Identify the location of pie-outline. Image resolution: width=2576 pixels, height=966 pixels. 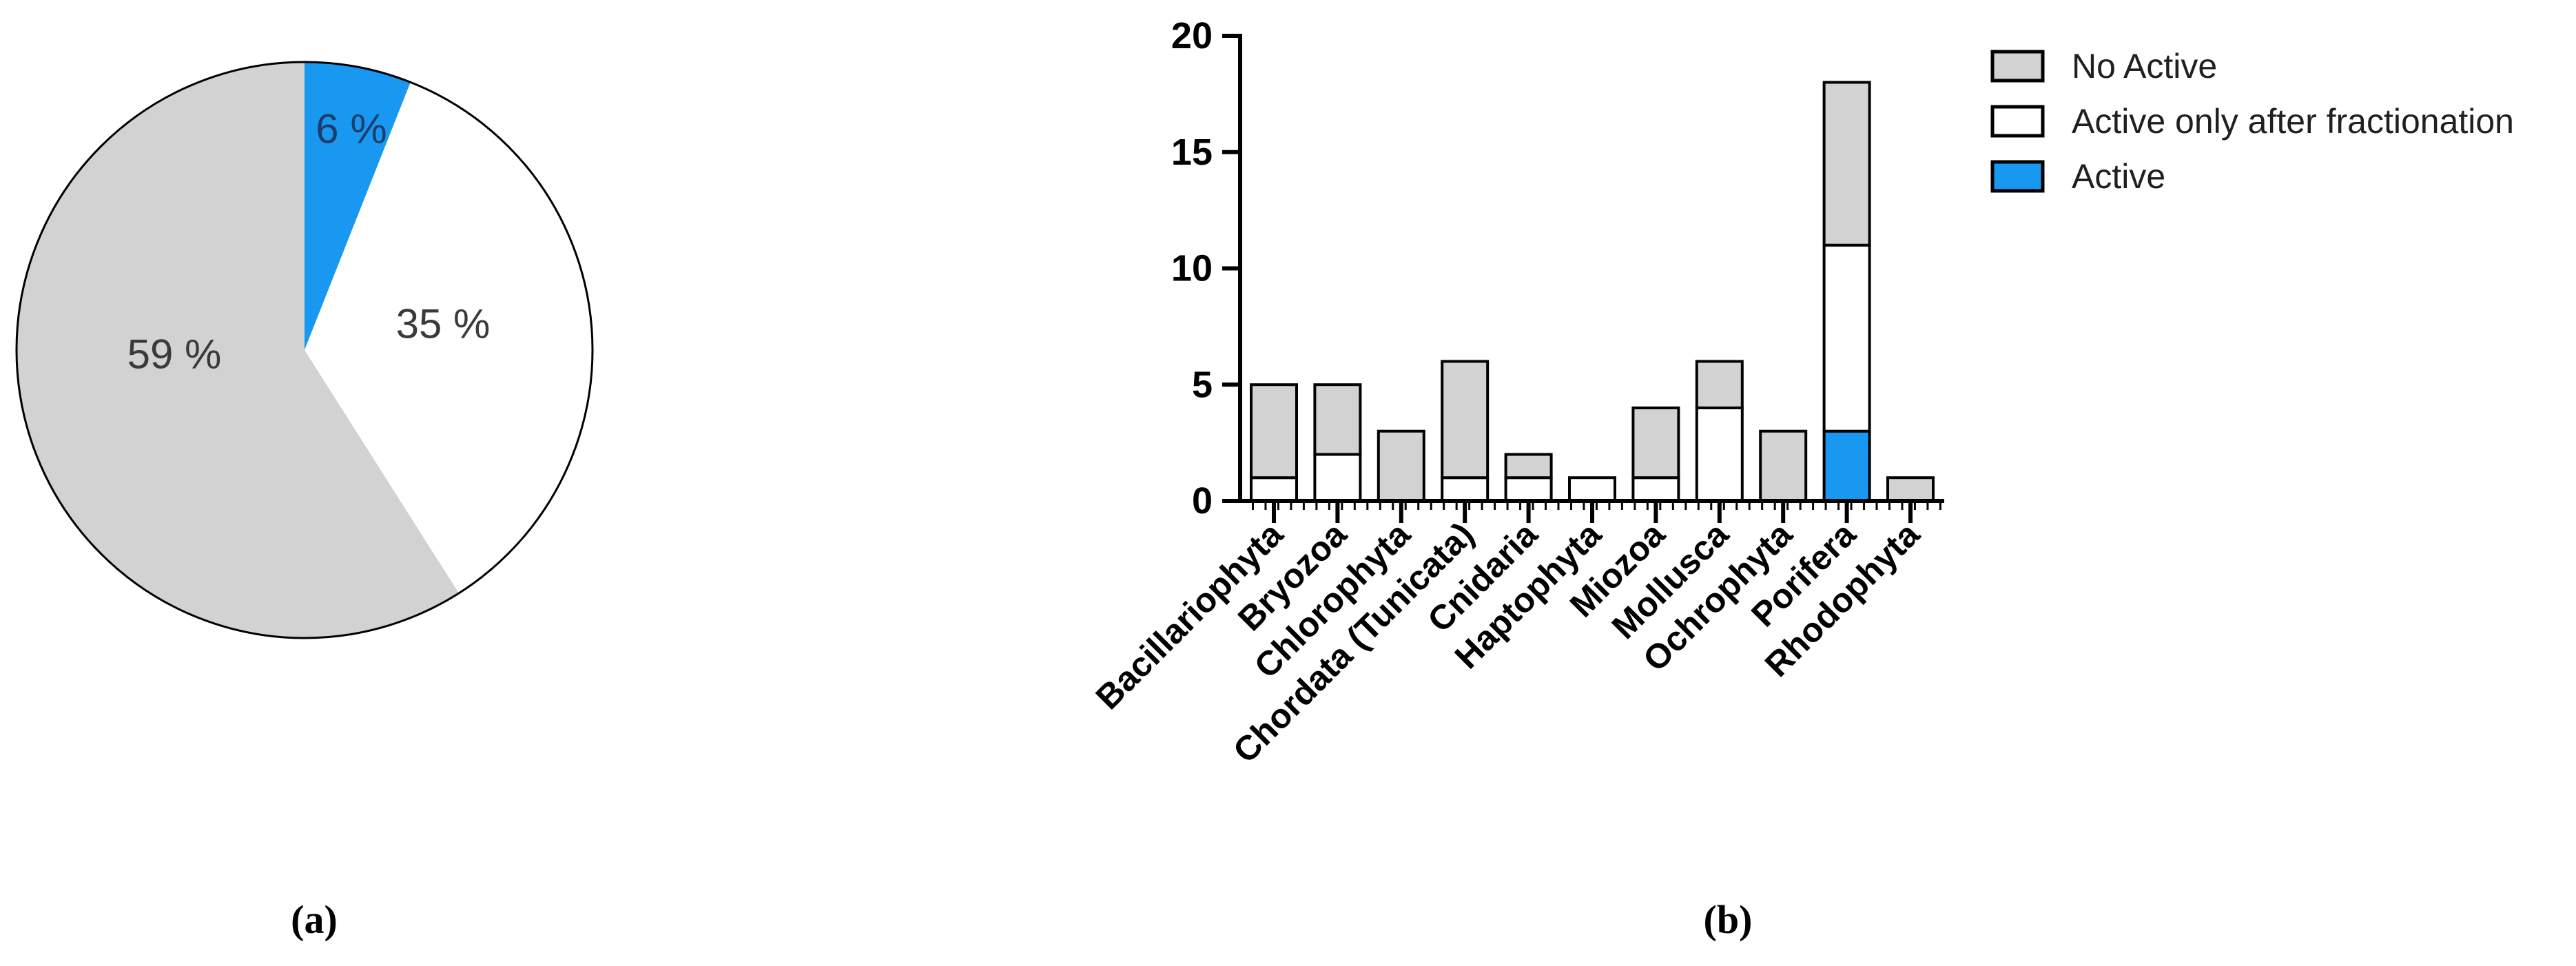
(304, 350).